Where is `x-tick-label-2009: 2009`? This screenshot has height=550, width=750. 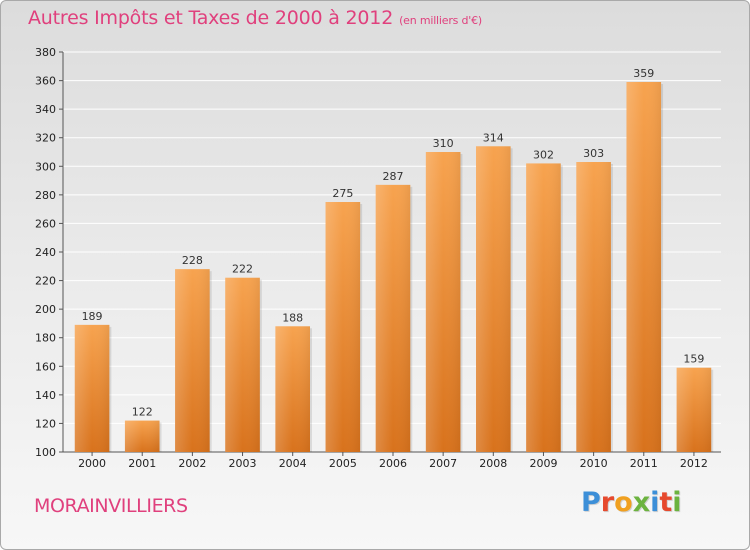
x-tick-label-2009: 2009 is located at coordinates (543, 463).